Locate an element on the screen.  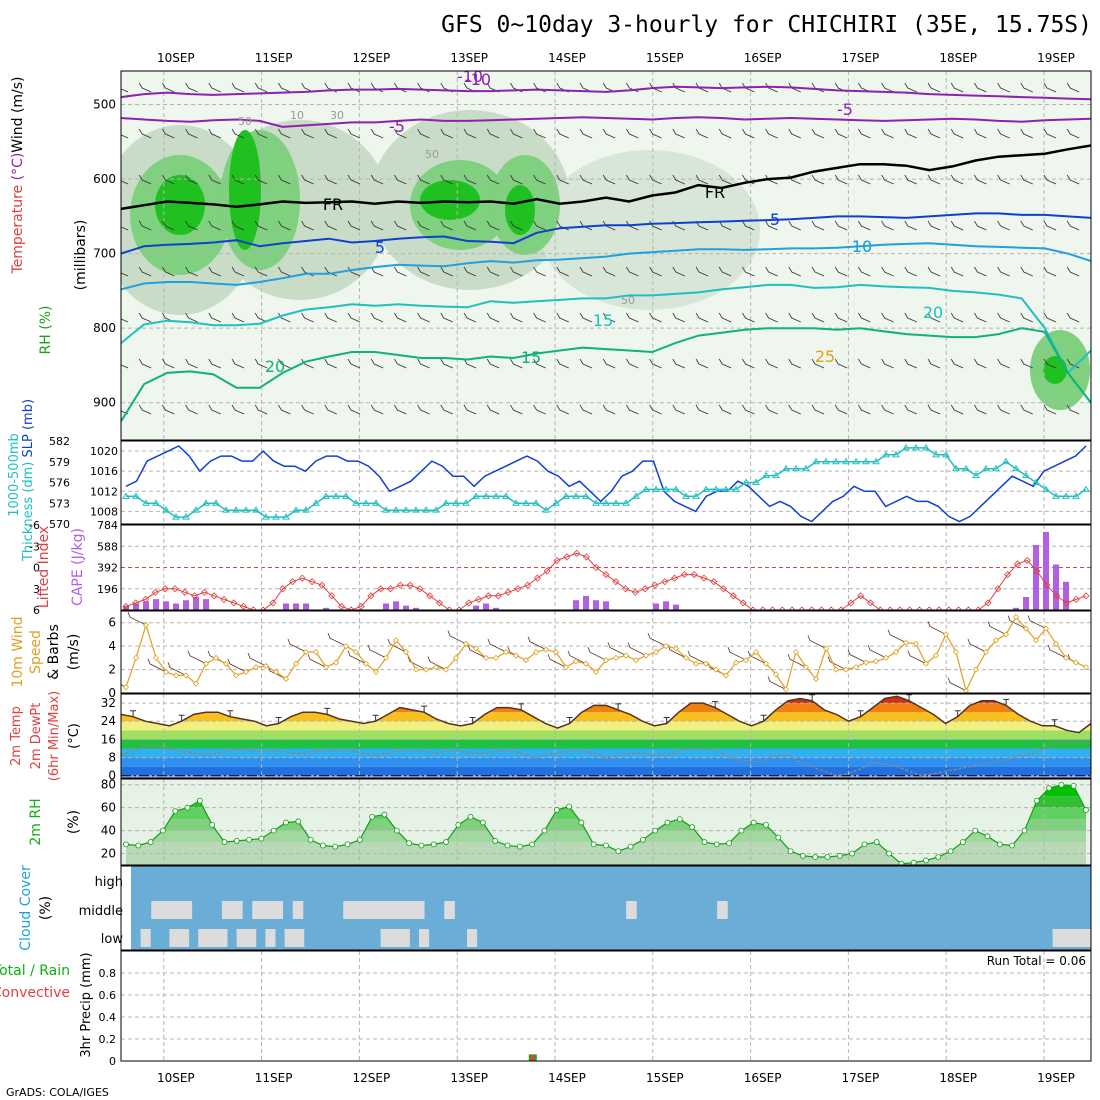
pressure-tick: 800 is located at coordinates (104, 328).